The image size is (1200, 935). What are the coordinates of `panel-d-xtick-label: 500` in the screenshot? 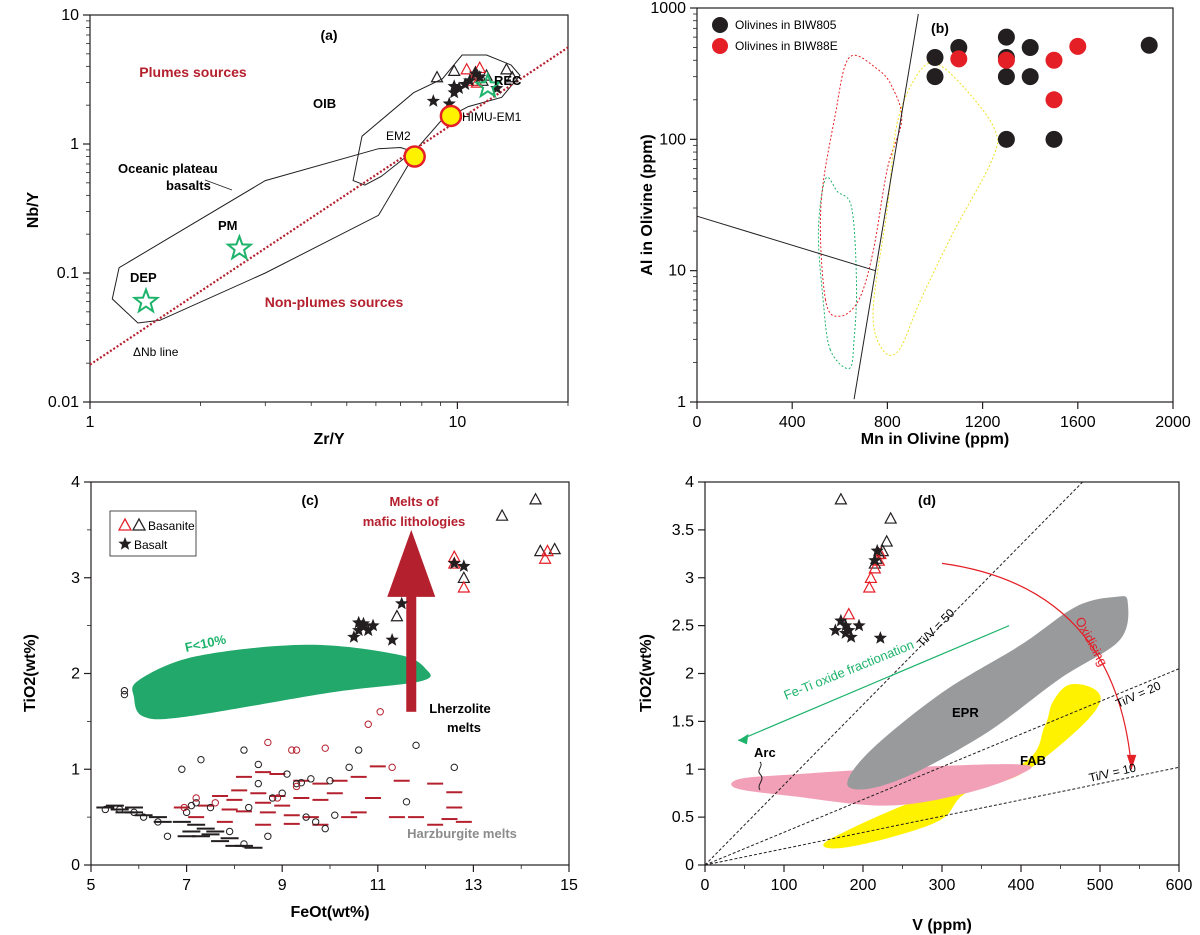 It's located at (1100, 885).